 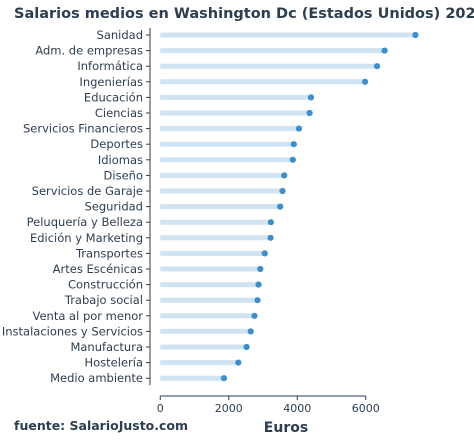 I want to click on category-label: Seguridad, so click(x=113, y=207).